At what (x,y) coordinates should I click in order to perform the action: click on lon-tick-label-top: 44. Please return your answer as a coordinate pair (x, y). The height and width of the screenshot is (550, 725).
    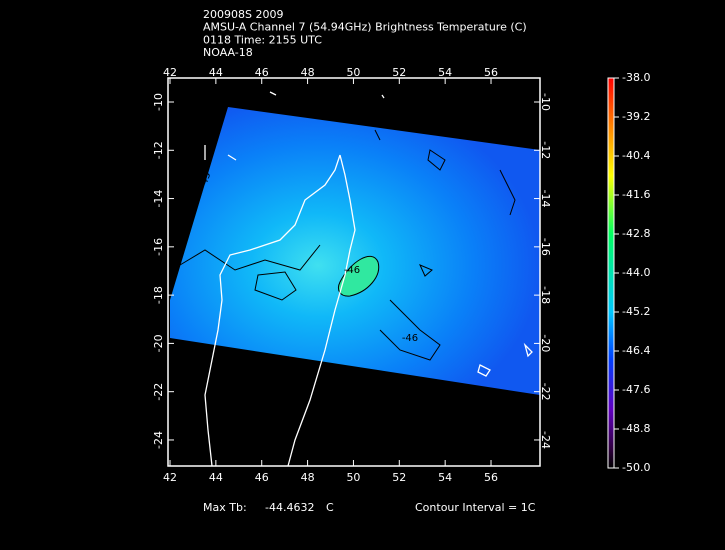
    Looking at the image, I should click on (216, 72).